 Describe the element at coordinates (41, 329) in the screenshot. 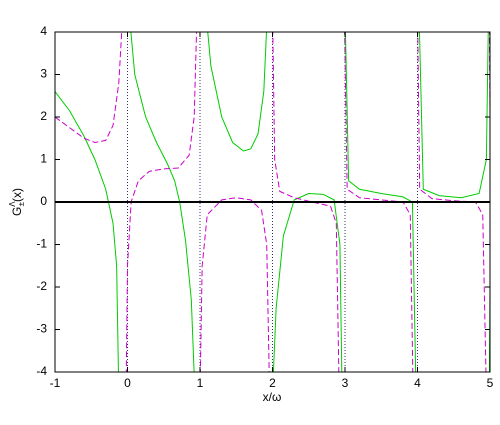

I see `y-tick-label: -3` at that location.